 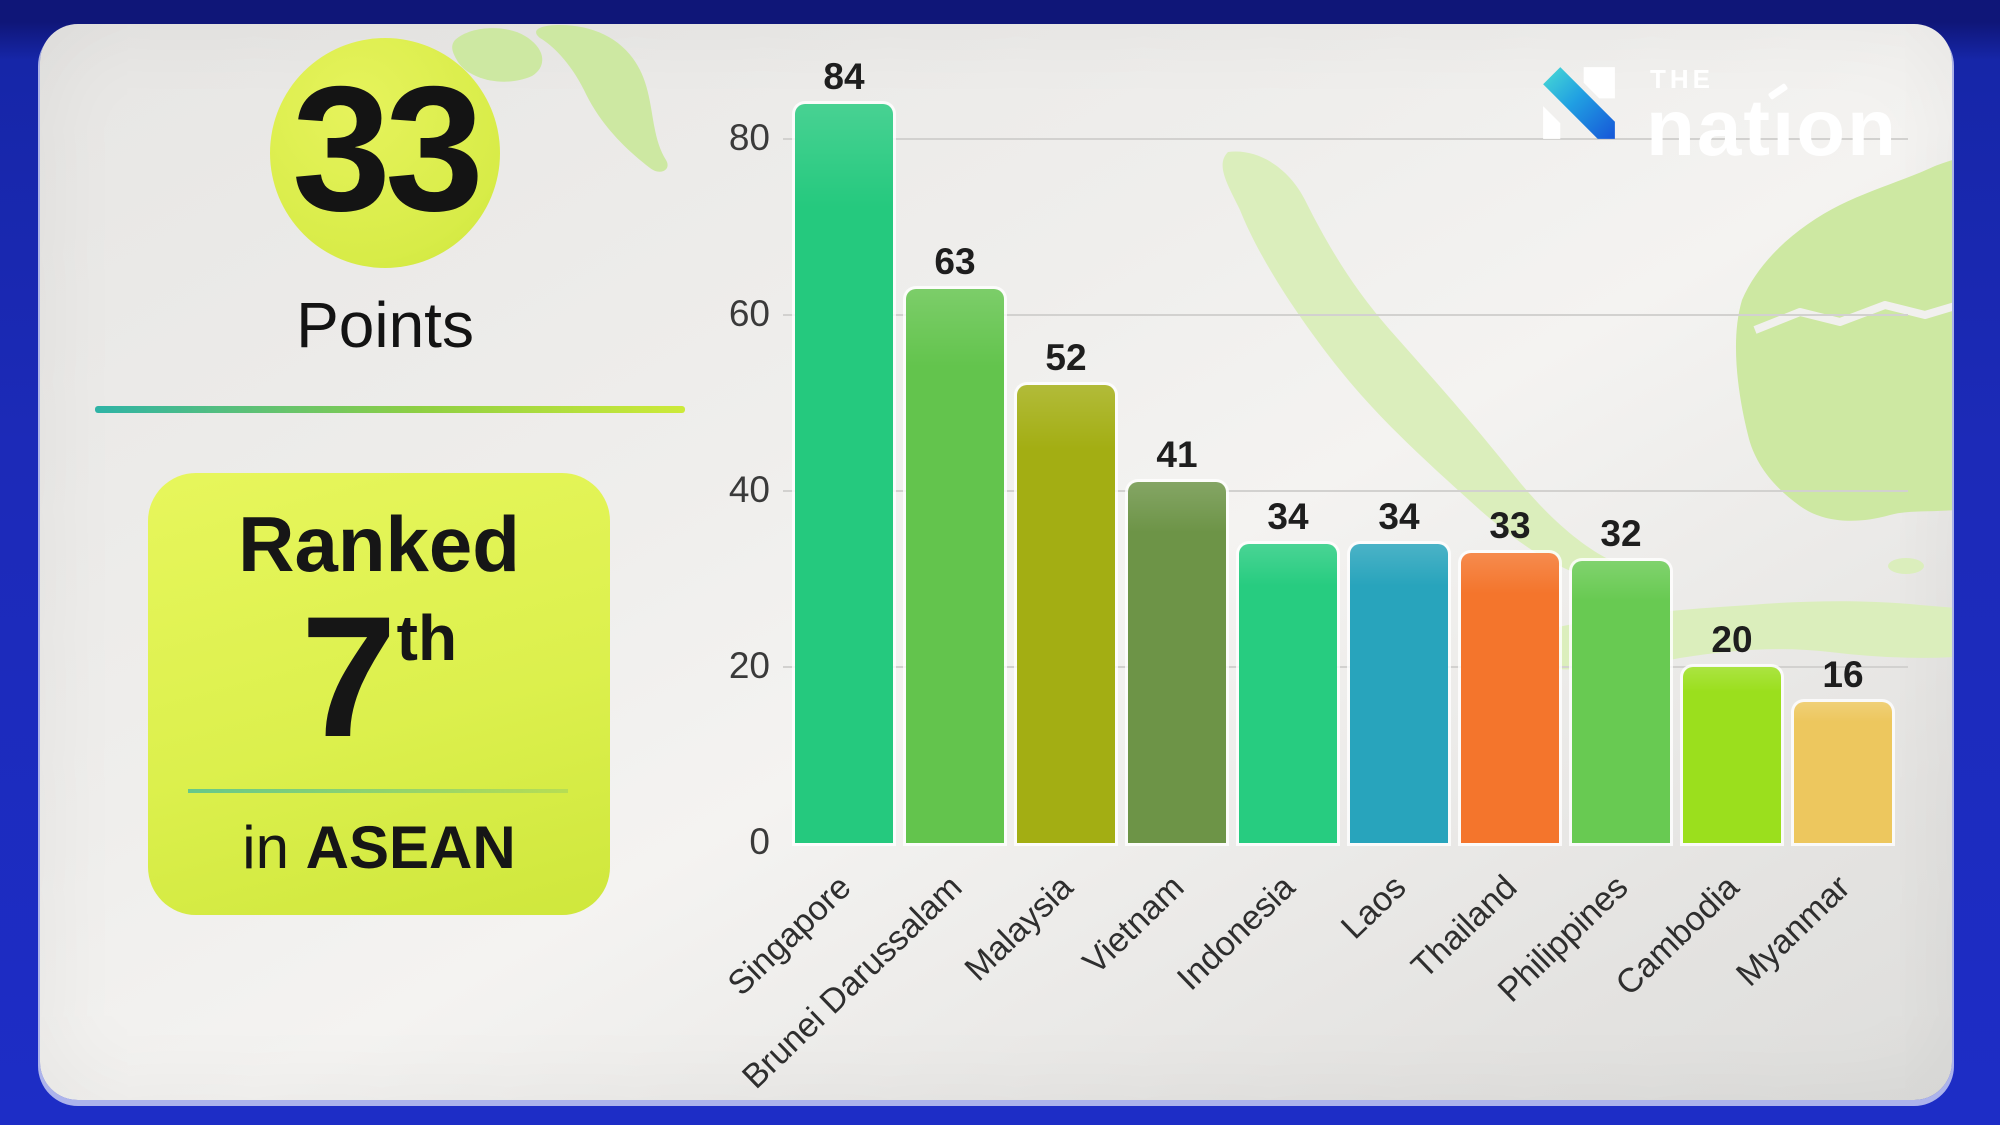 What do you see at coordinates (410, 847) in the screenshot?
I see `rank-scope-name: ASEAN` at bounding box center [410, 847].